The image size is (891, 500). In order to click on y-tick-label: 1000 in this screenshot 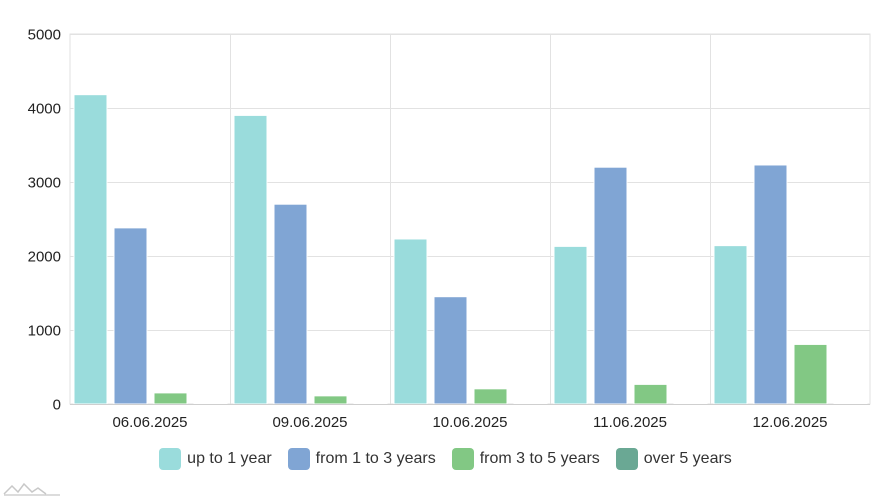, I will do `click(44, 331)`.